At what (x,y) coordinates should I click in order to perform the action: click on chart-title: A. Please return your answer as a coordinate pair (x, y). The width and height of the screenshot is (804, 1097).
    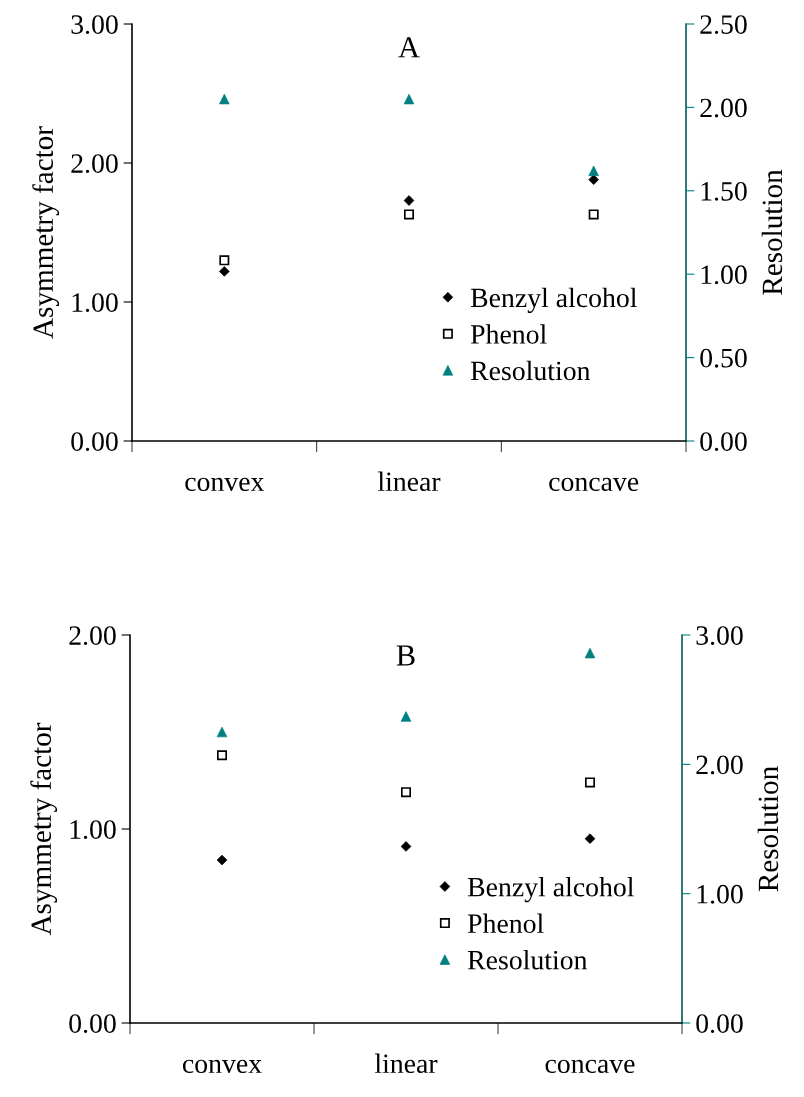
    Looking at the image, I should click on (409, 47).